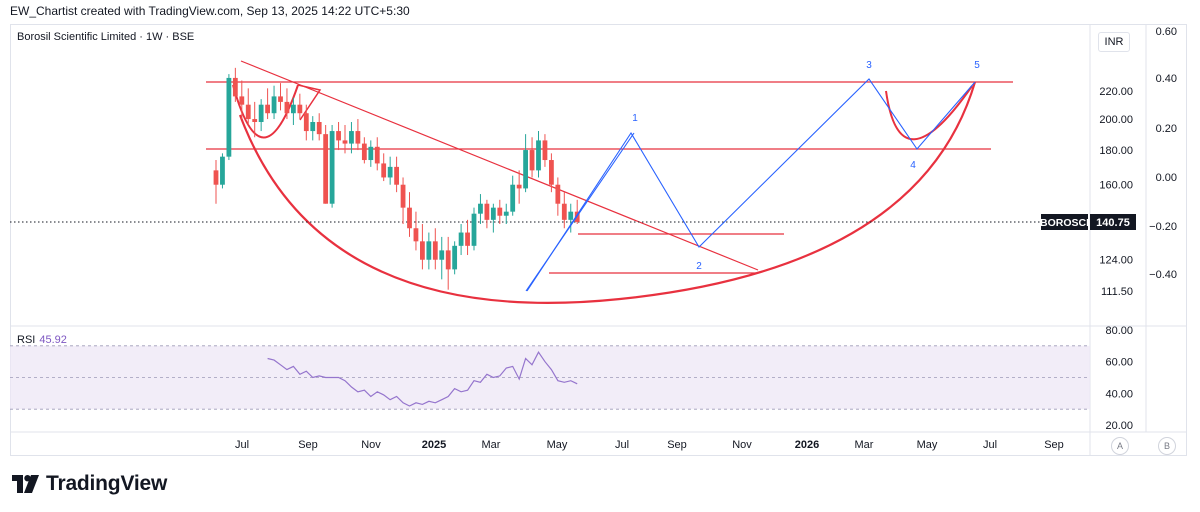 The image size is (1200, 512). Describe the element at coordinates (580, 212) in the screenshot. I see `wave-one-inner` at that location.